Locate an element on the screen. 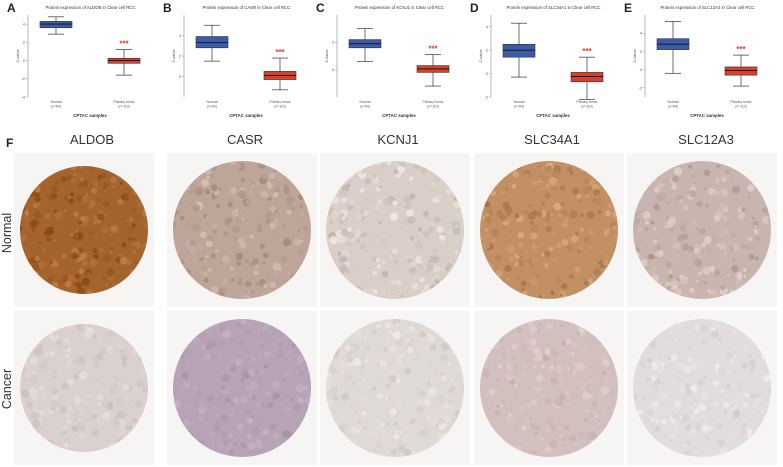 This screenshot has width=783, height=467. ihc-tile-kcnj1-normal is located at coordinates (395, 230).